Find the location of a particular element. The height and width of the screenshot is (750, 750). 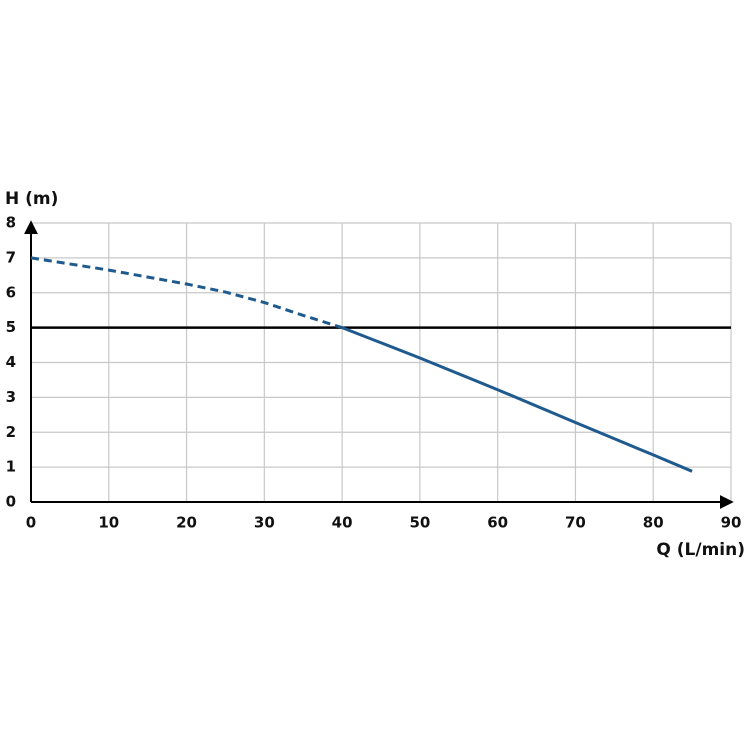

x-axis-title: Q (L/min) is located at coordinates (700, 550).